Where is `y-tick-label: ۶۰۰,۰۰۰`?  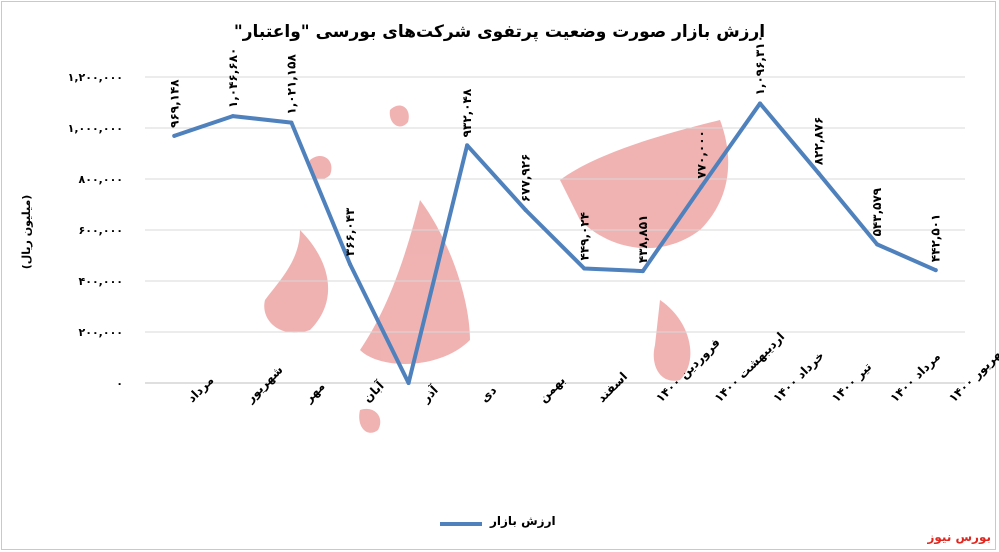
y-tick-label: ۶۰۰,۰۰۰ is located at coordinates (101, 230).